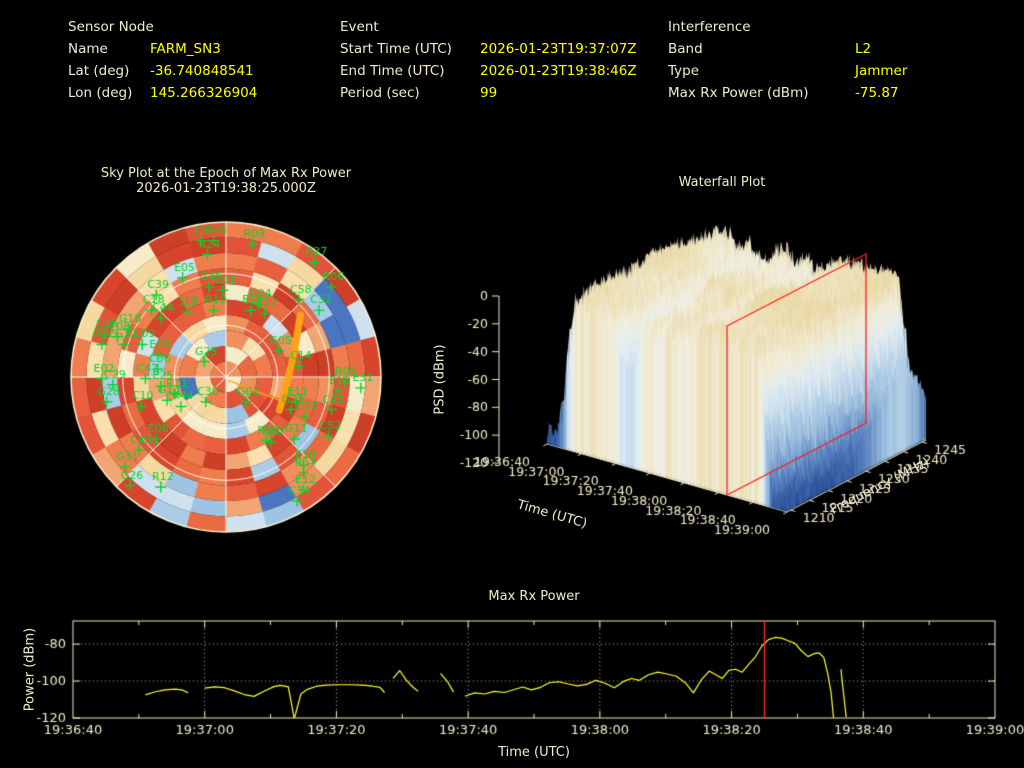  I want to click on sky-plot-title-line1: Sky Plot at the Epoch of Max Rx Power, so click(226, 173).